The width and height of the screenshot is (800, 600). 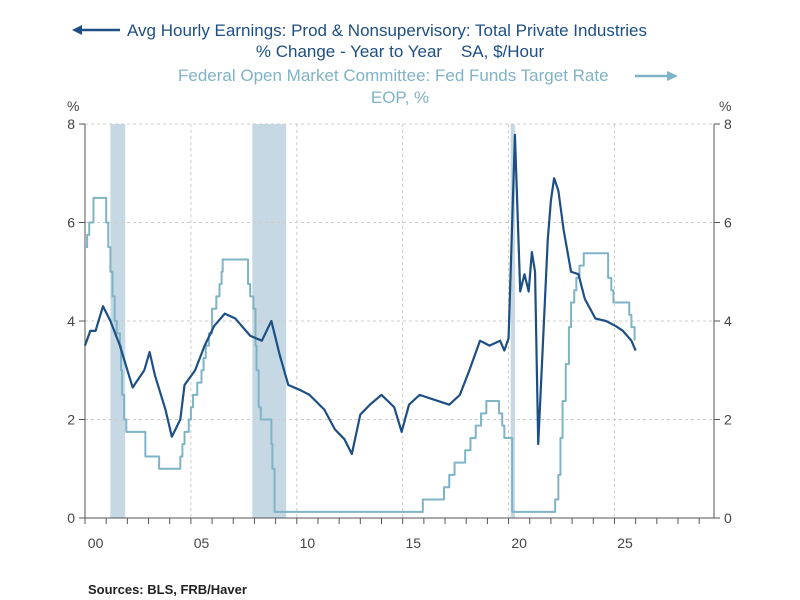 I want to click on y-tick-label-left: 6, so click(x=71, y=223).